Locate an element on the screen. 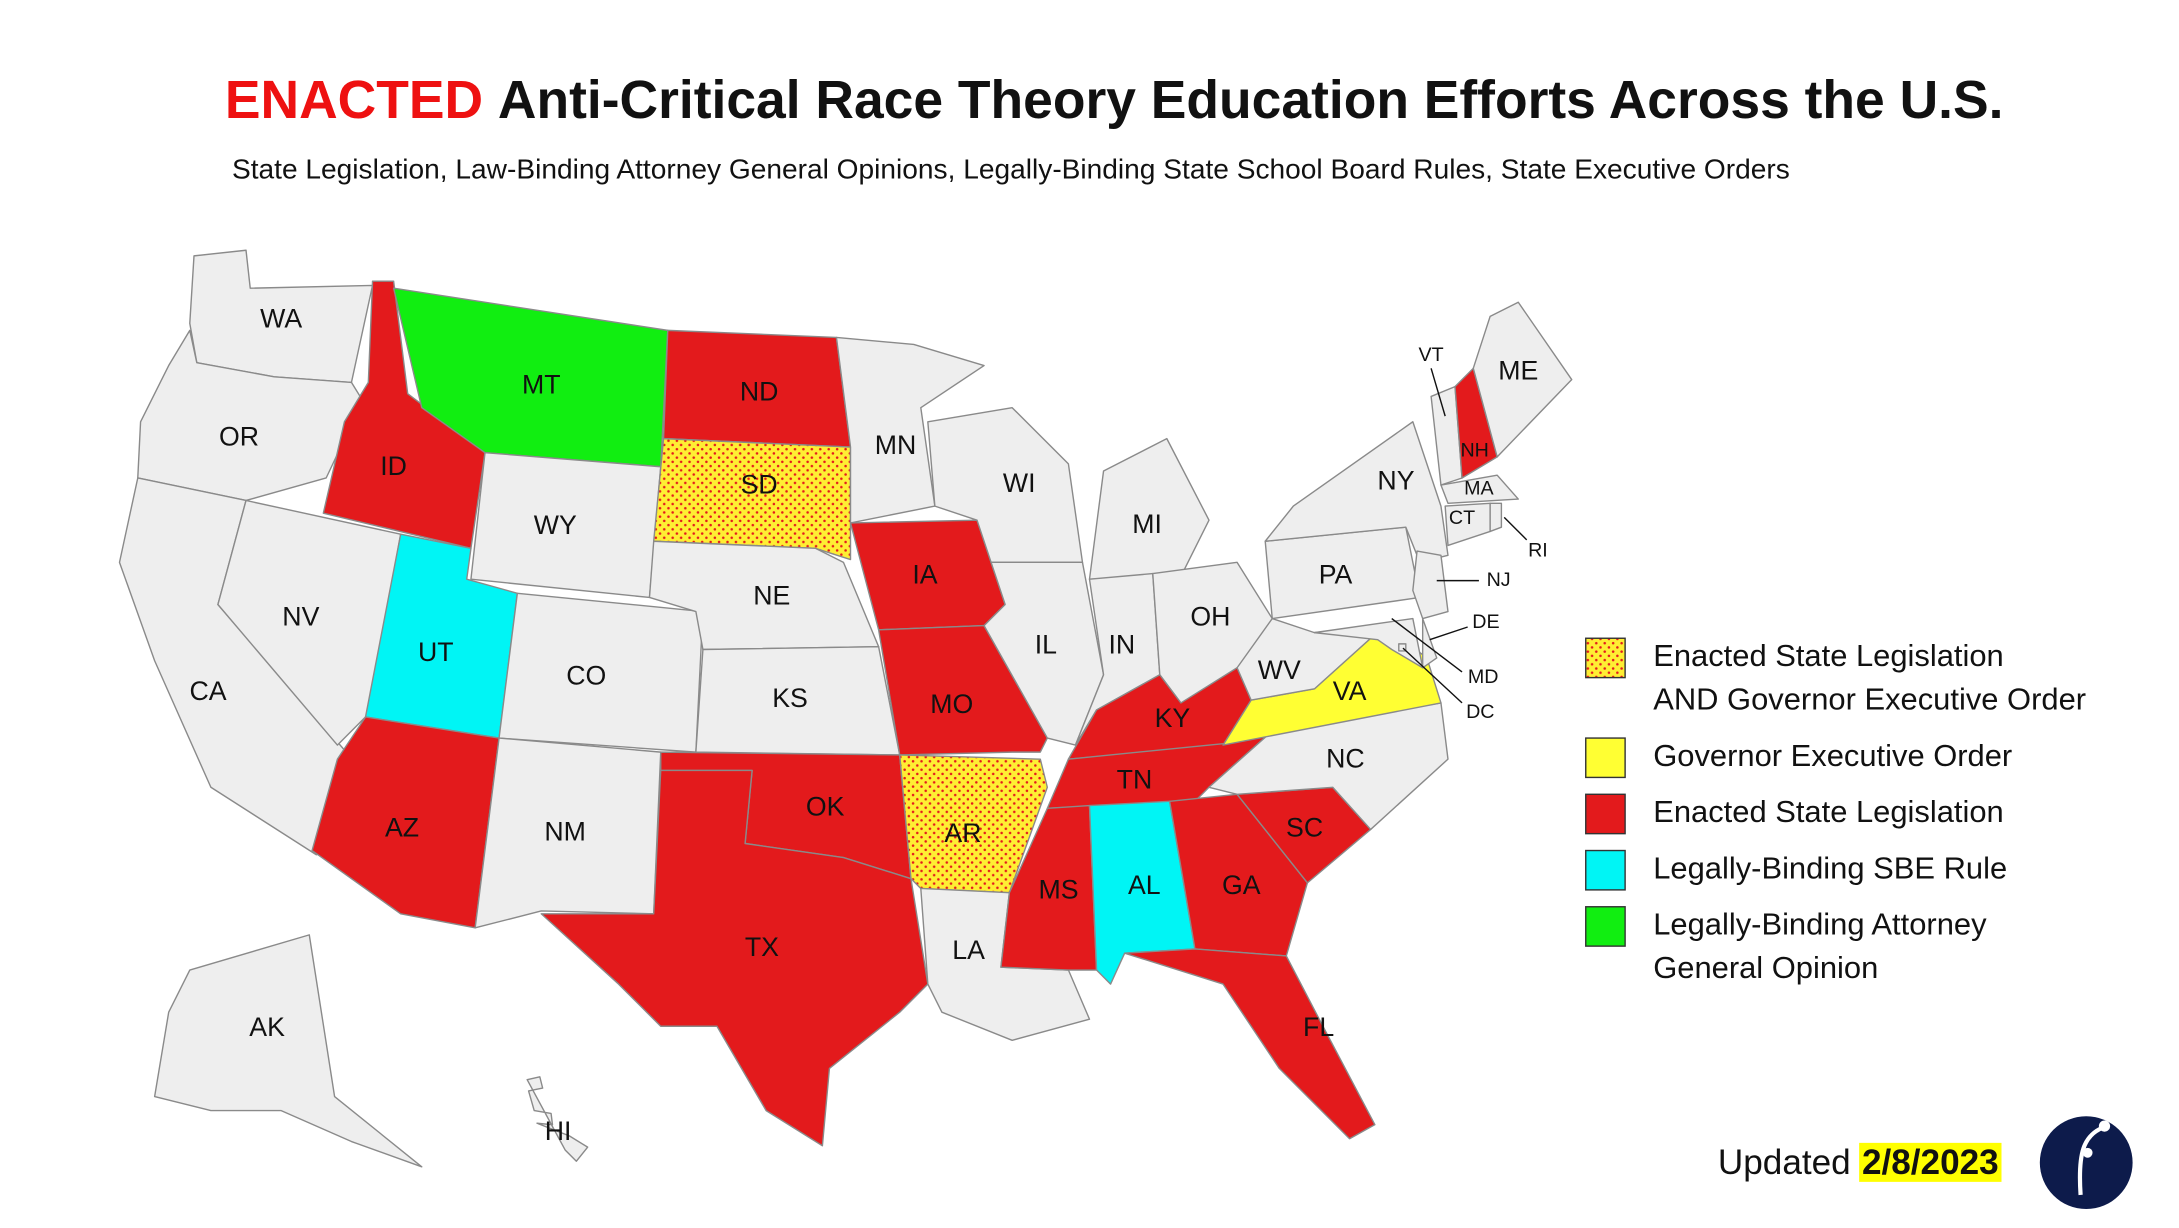  state-label: ME is located at coordinates (1518, 371).